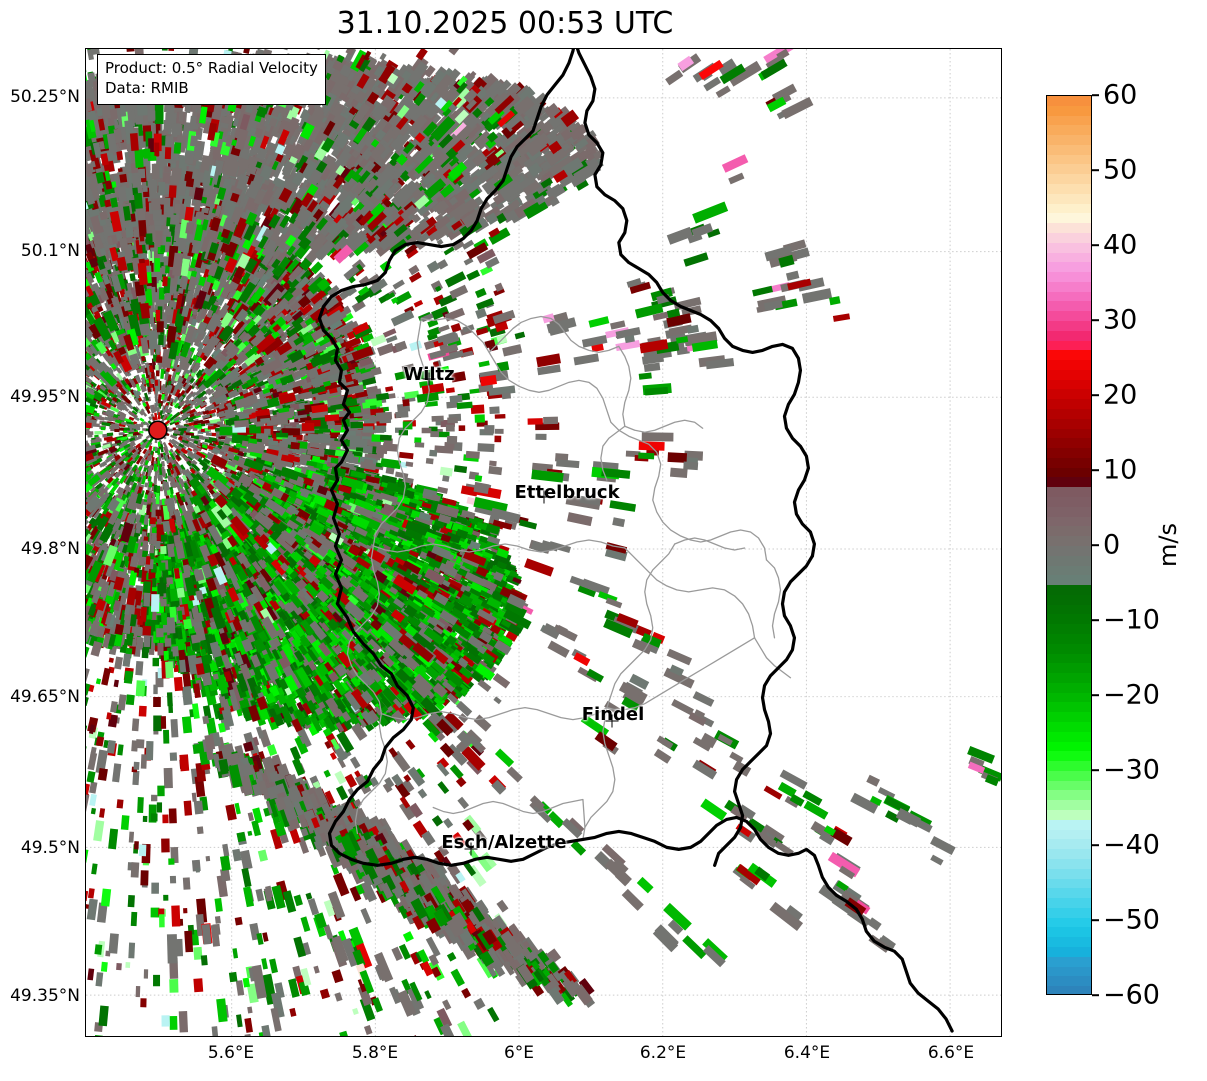  What do you see at coordinates (50, 251) in the screenshot?
I see `y-tick-label-1: 50.1°N` at bounding box center [50, 251].